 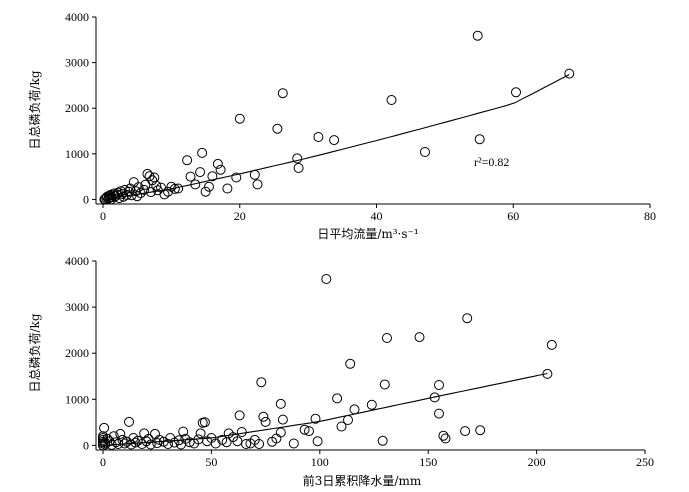 What do you see at coordinates (645, 462) in the screenshot?
I see `chart-2-x-tick-label: 250` at bounding box center [645, 462].